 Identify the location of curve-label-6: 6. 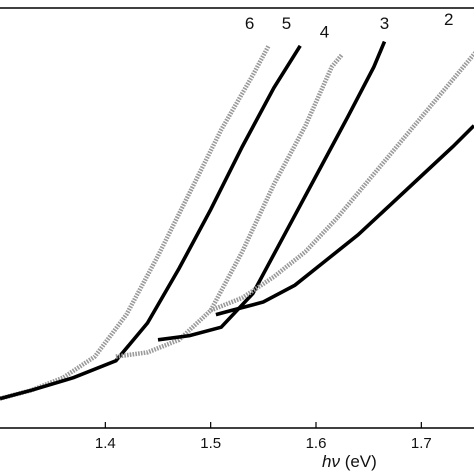
(249, 23).